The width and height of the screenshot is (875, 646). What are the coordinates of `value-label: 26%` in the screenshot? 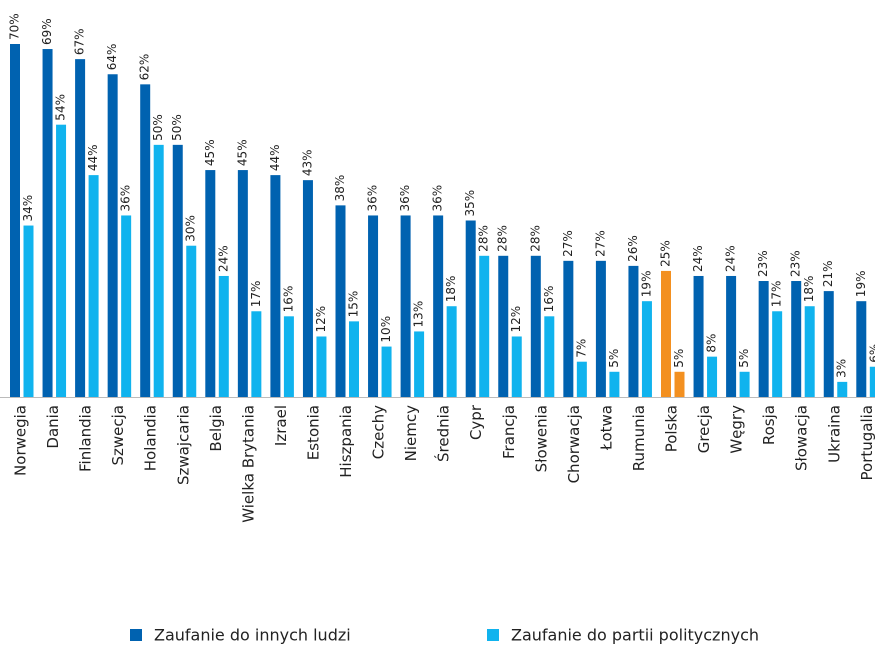 It's located at (633, 248).